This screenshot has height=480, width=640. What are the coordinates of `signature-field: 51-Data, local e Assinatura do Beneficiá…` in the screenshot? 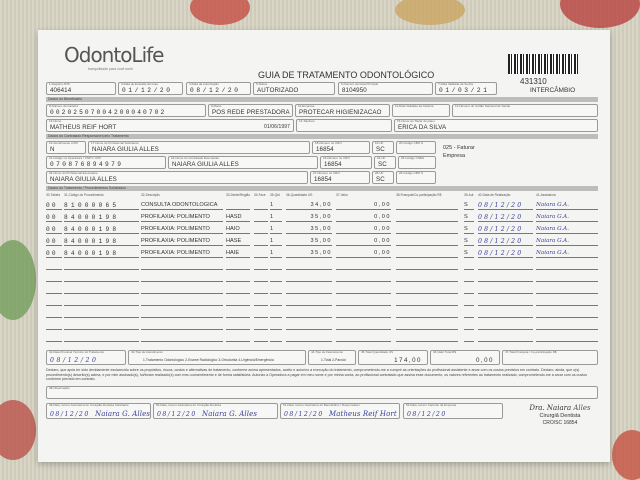 It's located at (340, 411).